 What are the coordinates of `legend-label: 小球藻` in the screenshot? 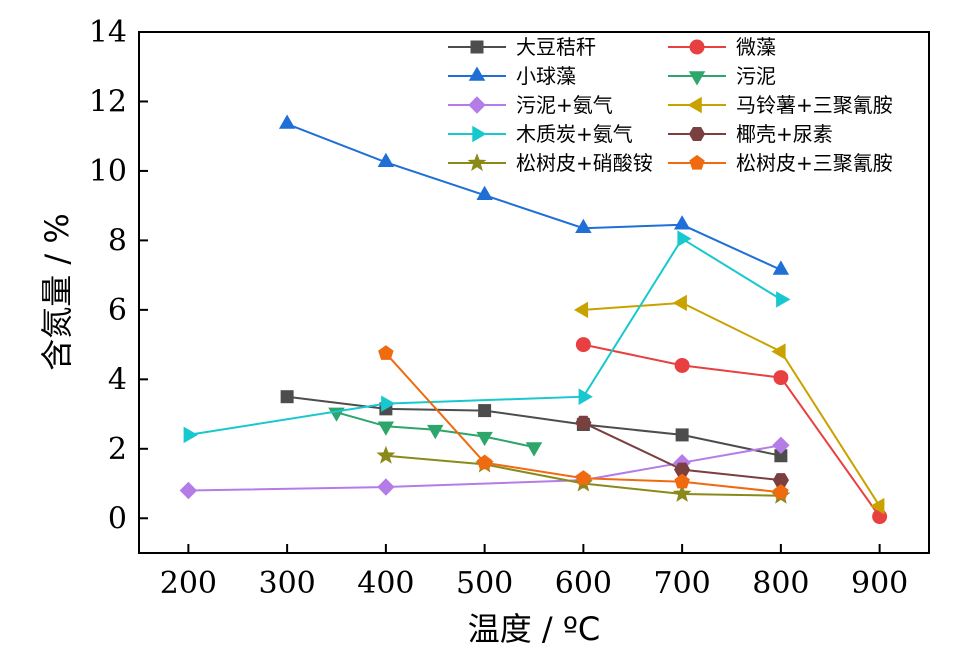 It's located at (546, 76).